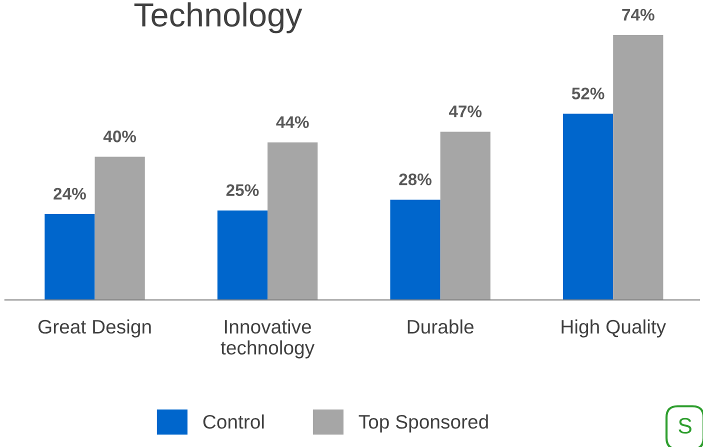 This screenshot has height=447, width=703. What do you see at coordinates (119, 136) in the screenshot?
I see `data-label: 40%` at bounding box center [119, 136].